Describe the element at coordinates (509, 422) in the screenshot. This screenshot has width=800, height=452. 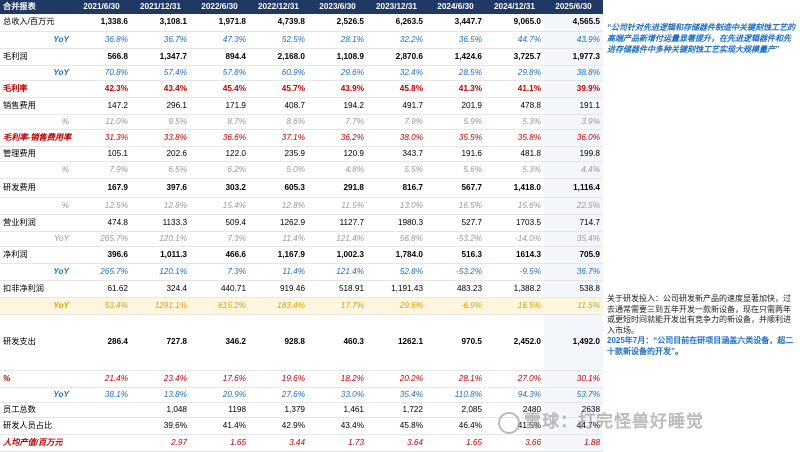
I see `snowball-logo-icon` at that location.